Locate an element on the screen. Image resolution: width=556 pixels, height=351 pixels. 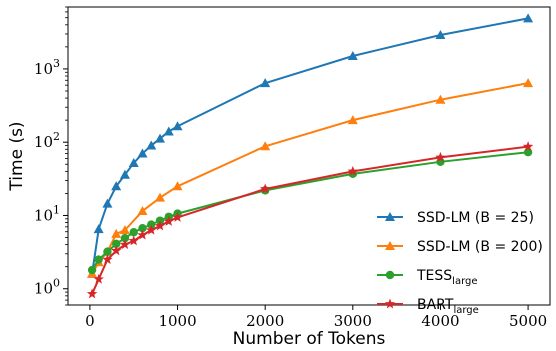
legend-label: SSD-LM (B = 25) is located at coordinates (475, 218).